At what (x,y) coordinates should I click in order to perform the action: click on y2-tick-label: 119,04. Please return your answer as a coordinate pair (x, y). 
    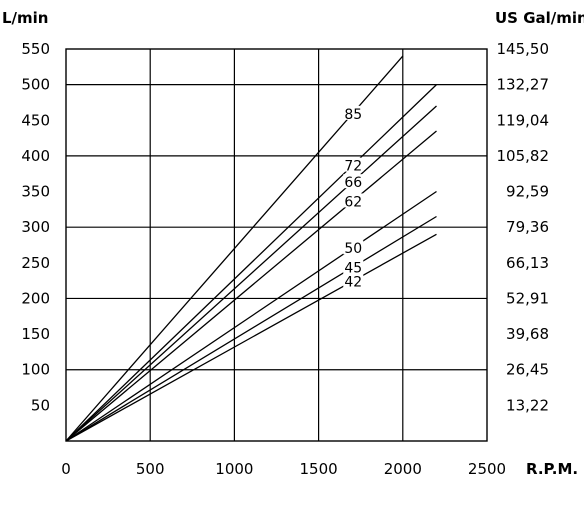
    Looking at the image, I should click on (523, 120).